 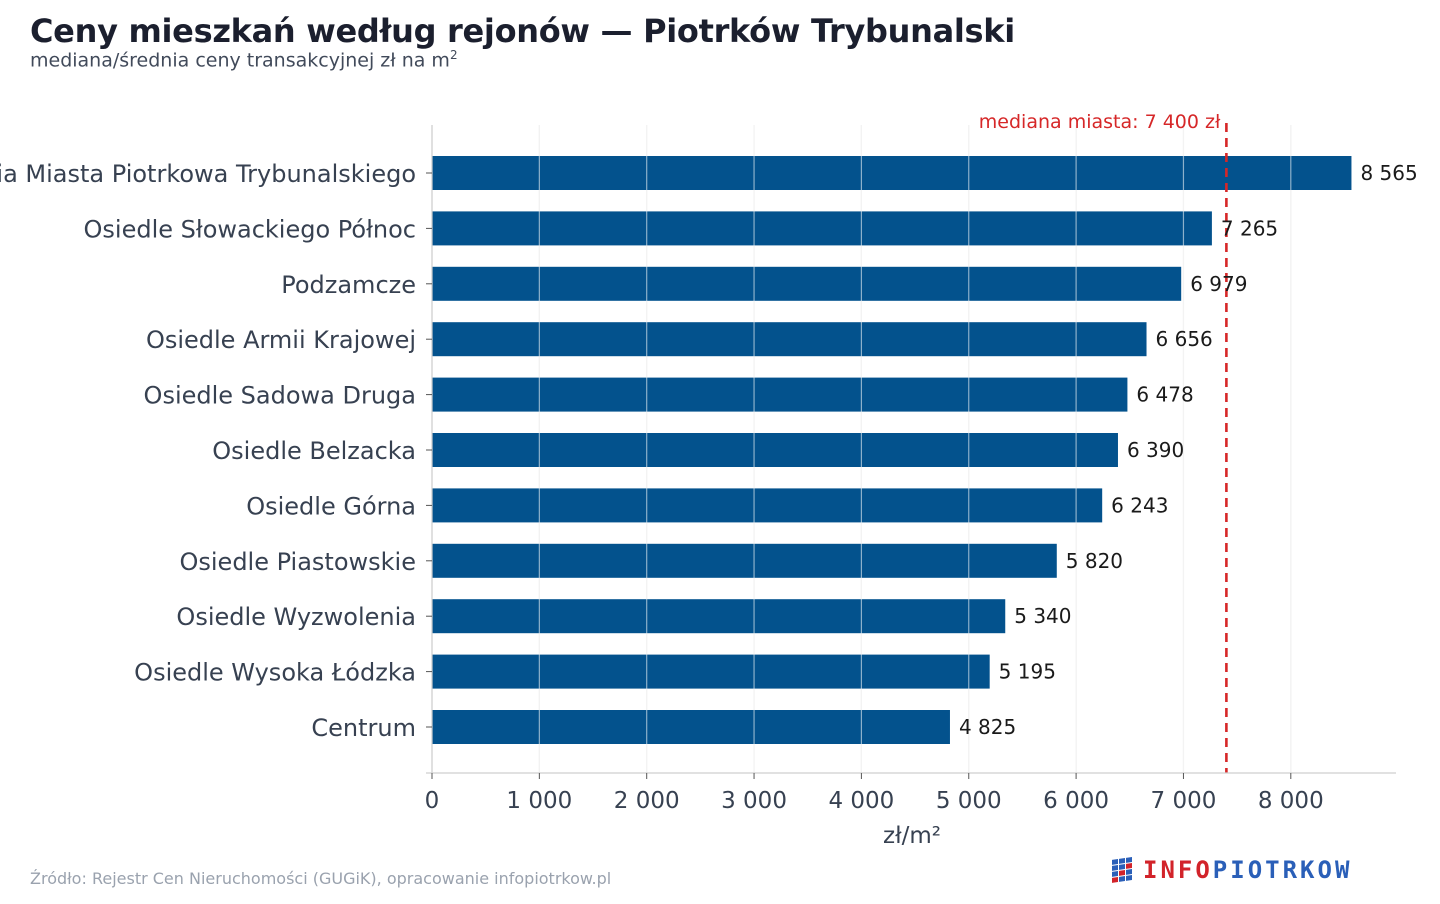 I want to click on x-tick-label: 0, so click(x=432, y=801).